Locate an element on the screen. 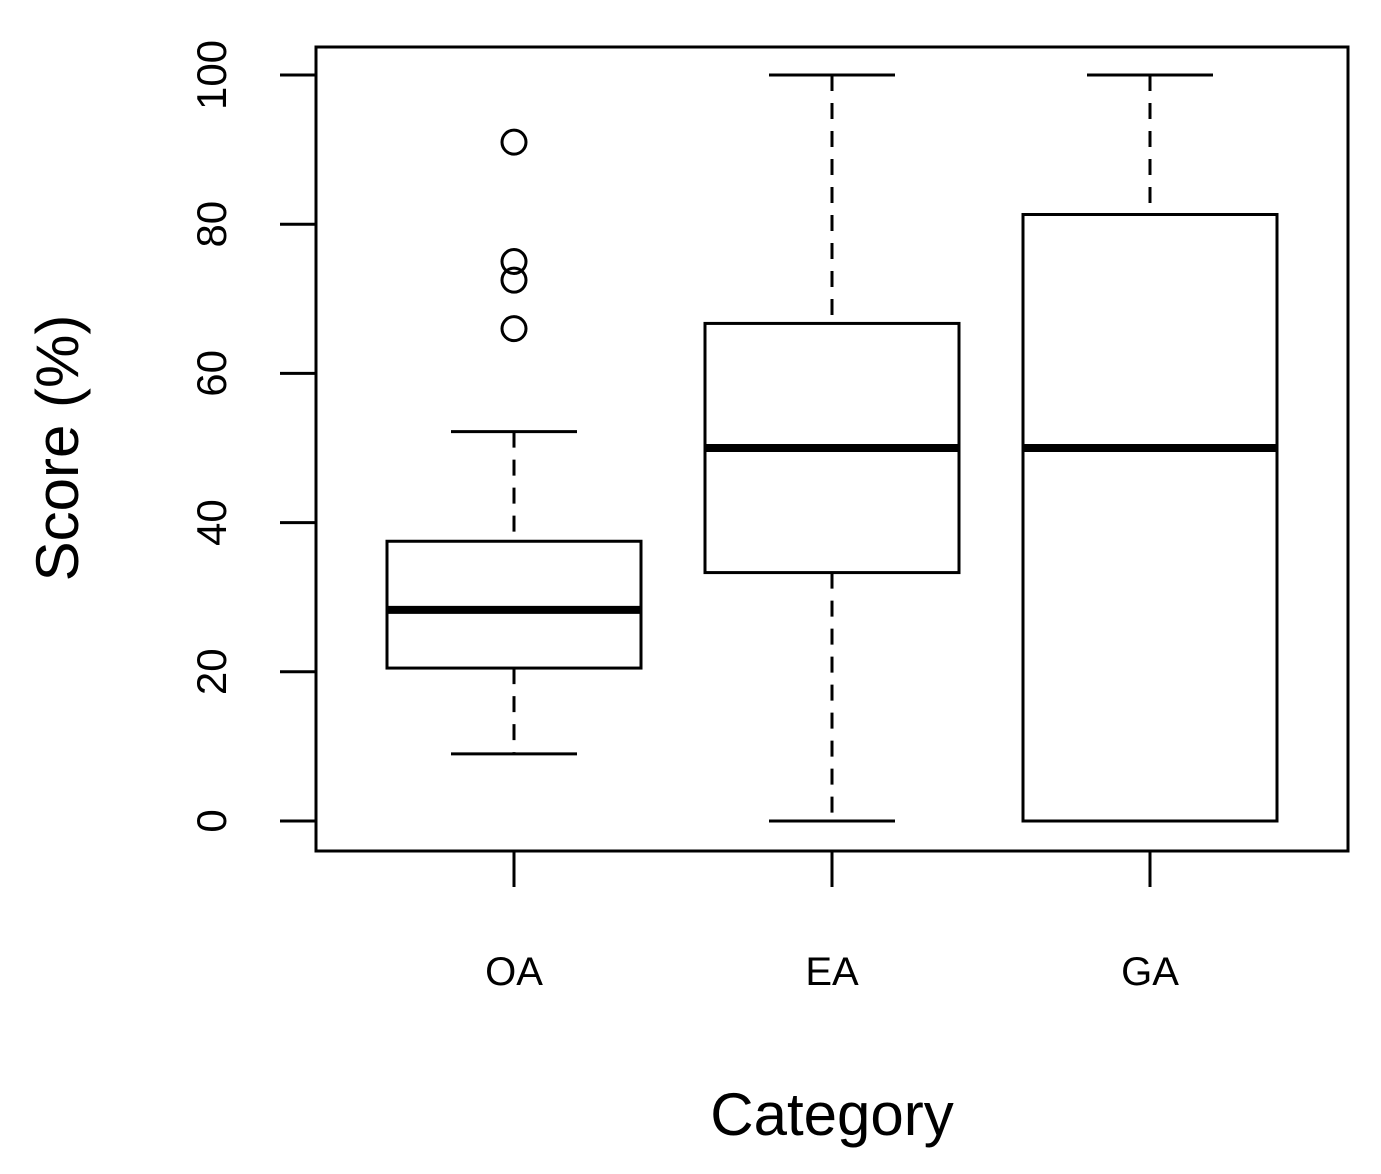 This screenshot has height=1174, width=1381. box-group-ea is located at coordinates (832, 448).